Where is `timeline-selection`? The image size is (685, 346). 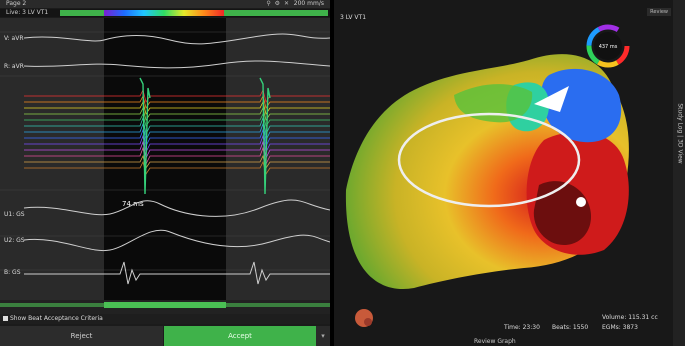 timeline-selection is located at coordinates (165, 305).